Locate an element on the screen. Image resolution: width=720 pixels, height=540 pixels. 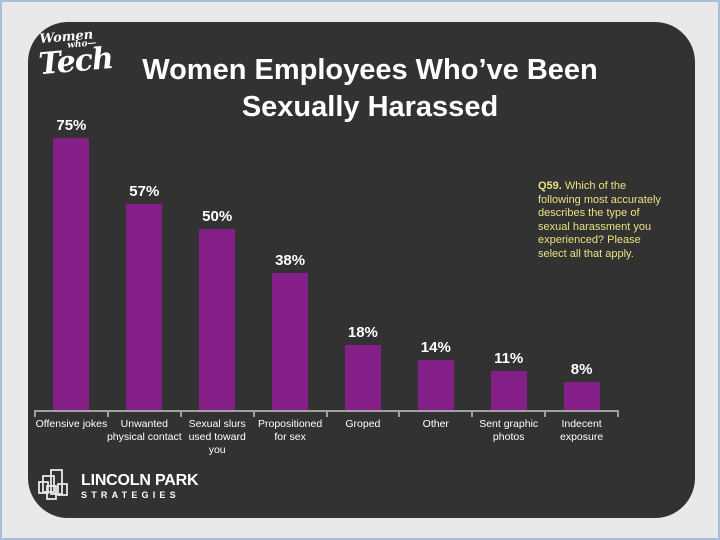
bar-value-label: 8% is located at coordinates (581, 369).